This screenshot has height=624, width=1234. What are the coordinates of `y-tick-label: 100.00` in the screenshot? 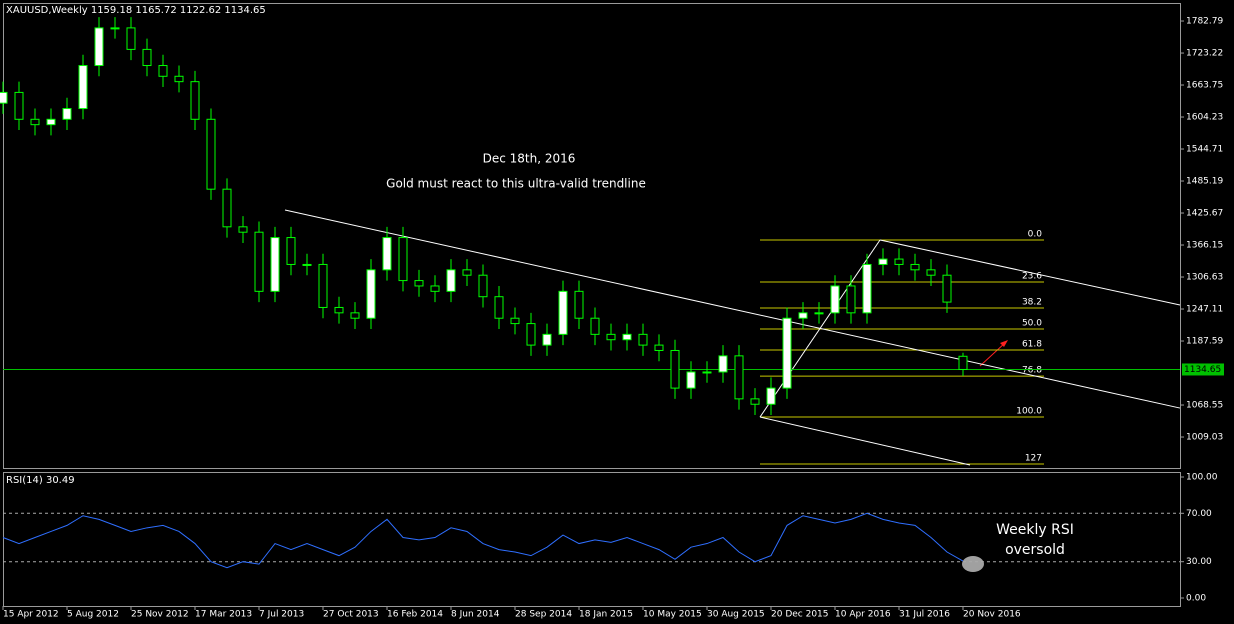 It's located at (1202, 478).